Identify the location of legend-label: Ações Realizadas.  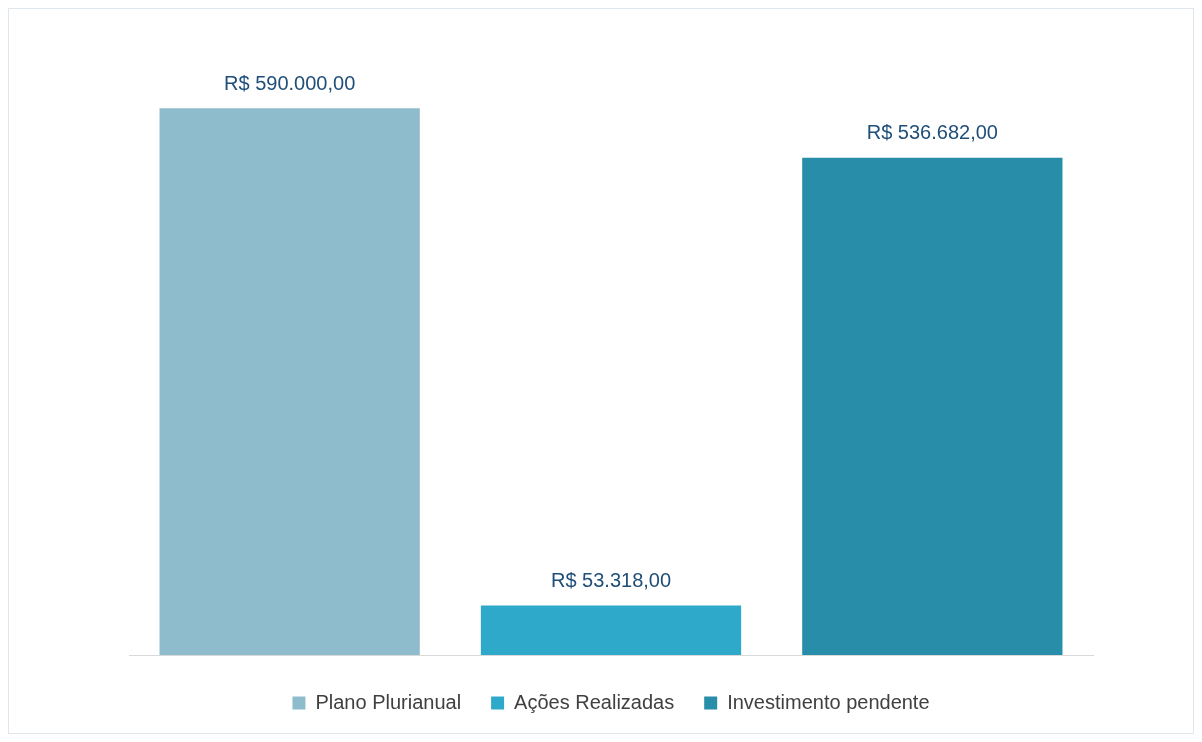
(594, 701).